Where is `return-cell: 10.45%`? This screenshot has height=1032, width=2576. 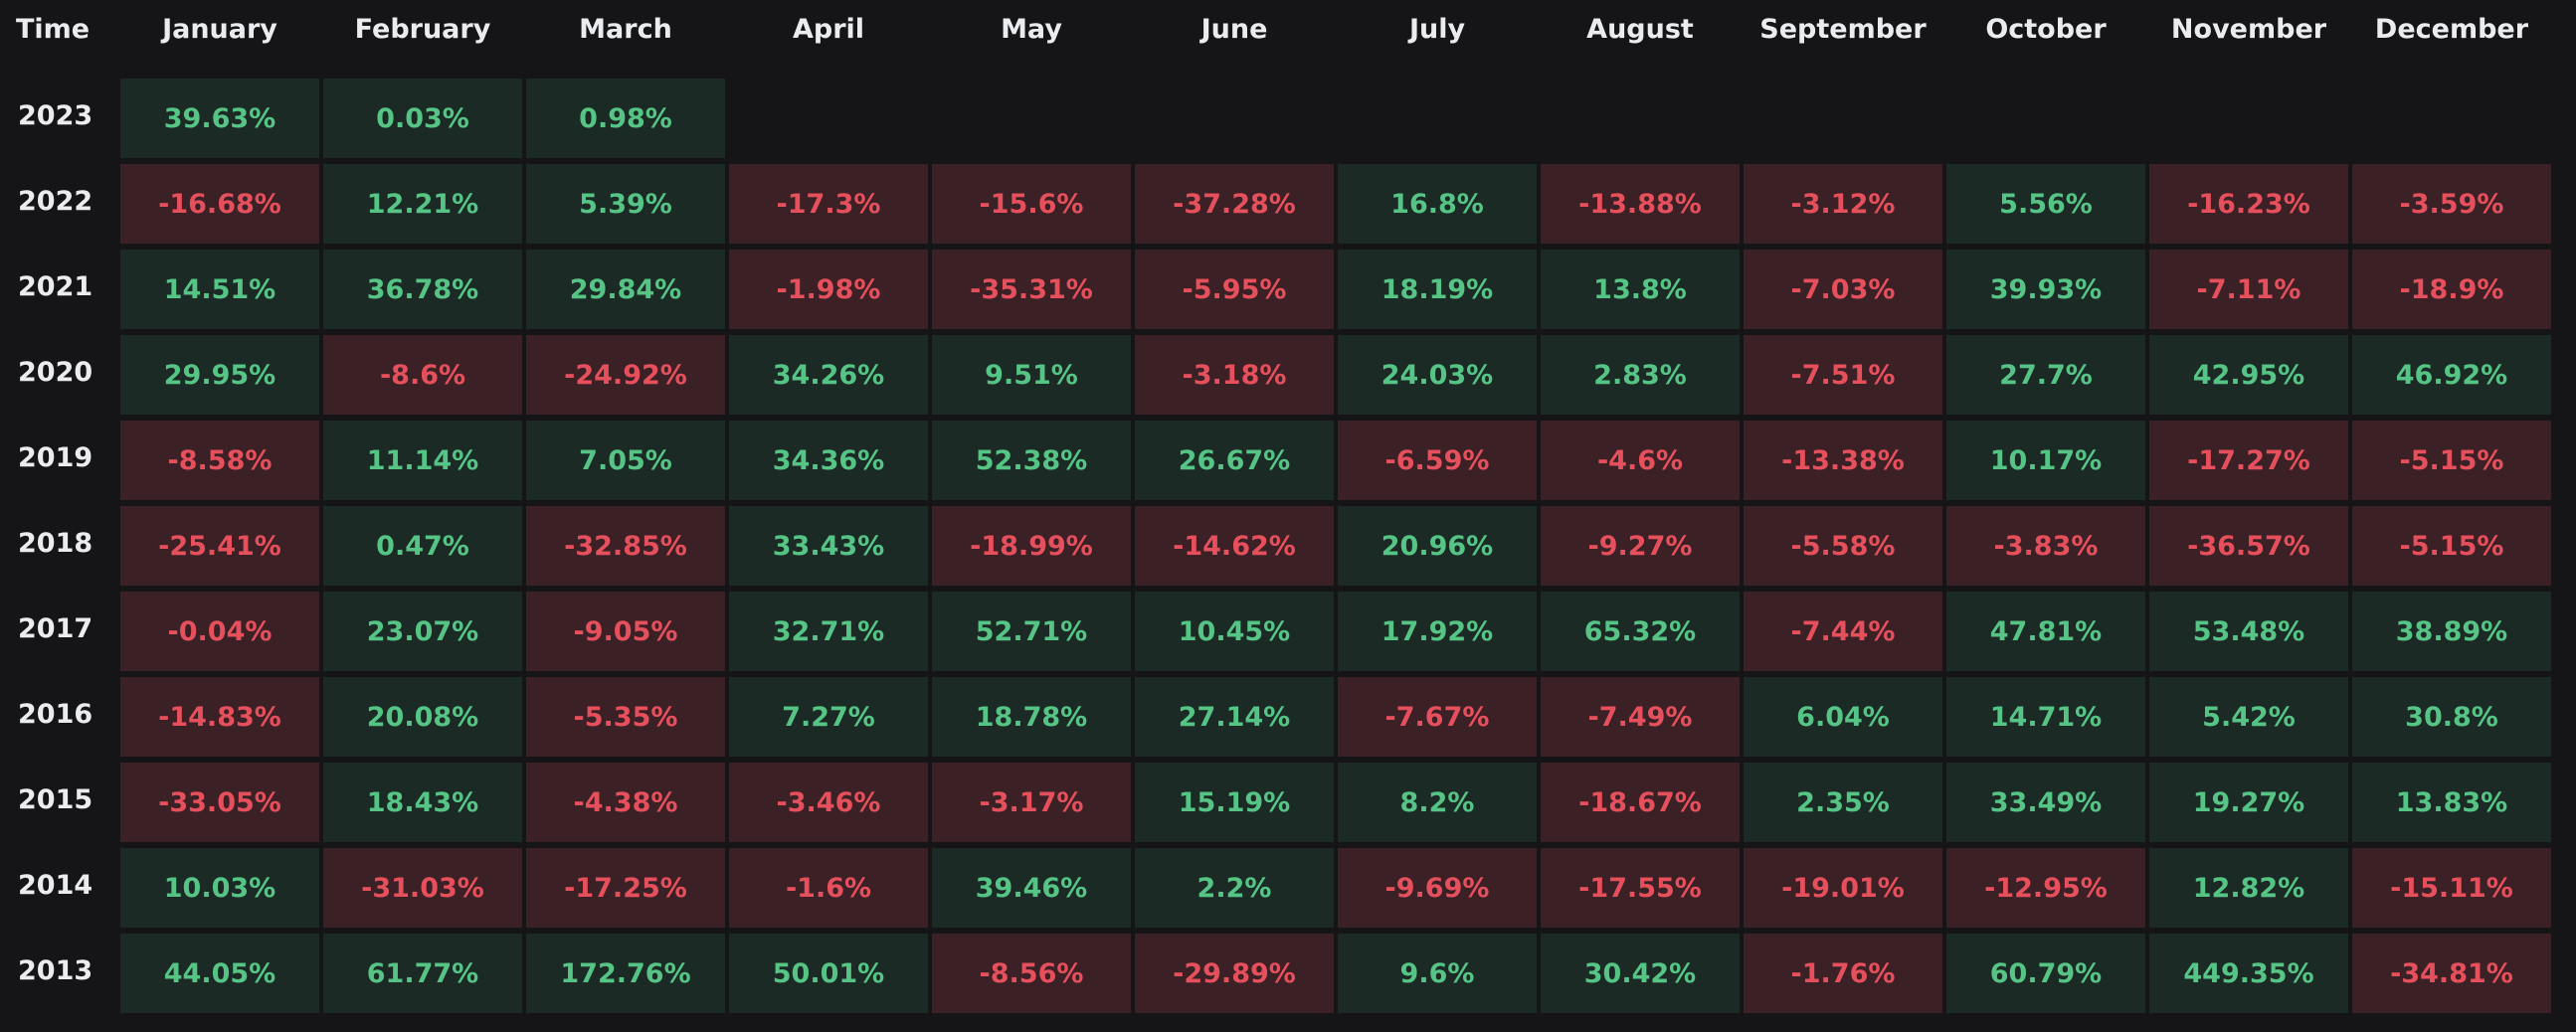
return-cell: 10.45% is located at coordinates (1234, 631).